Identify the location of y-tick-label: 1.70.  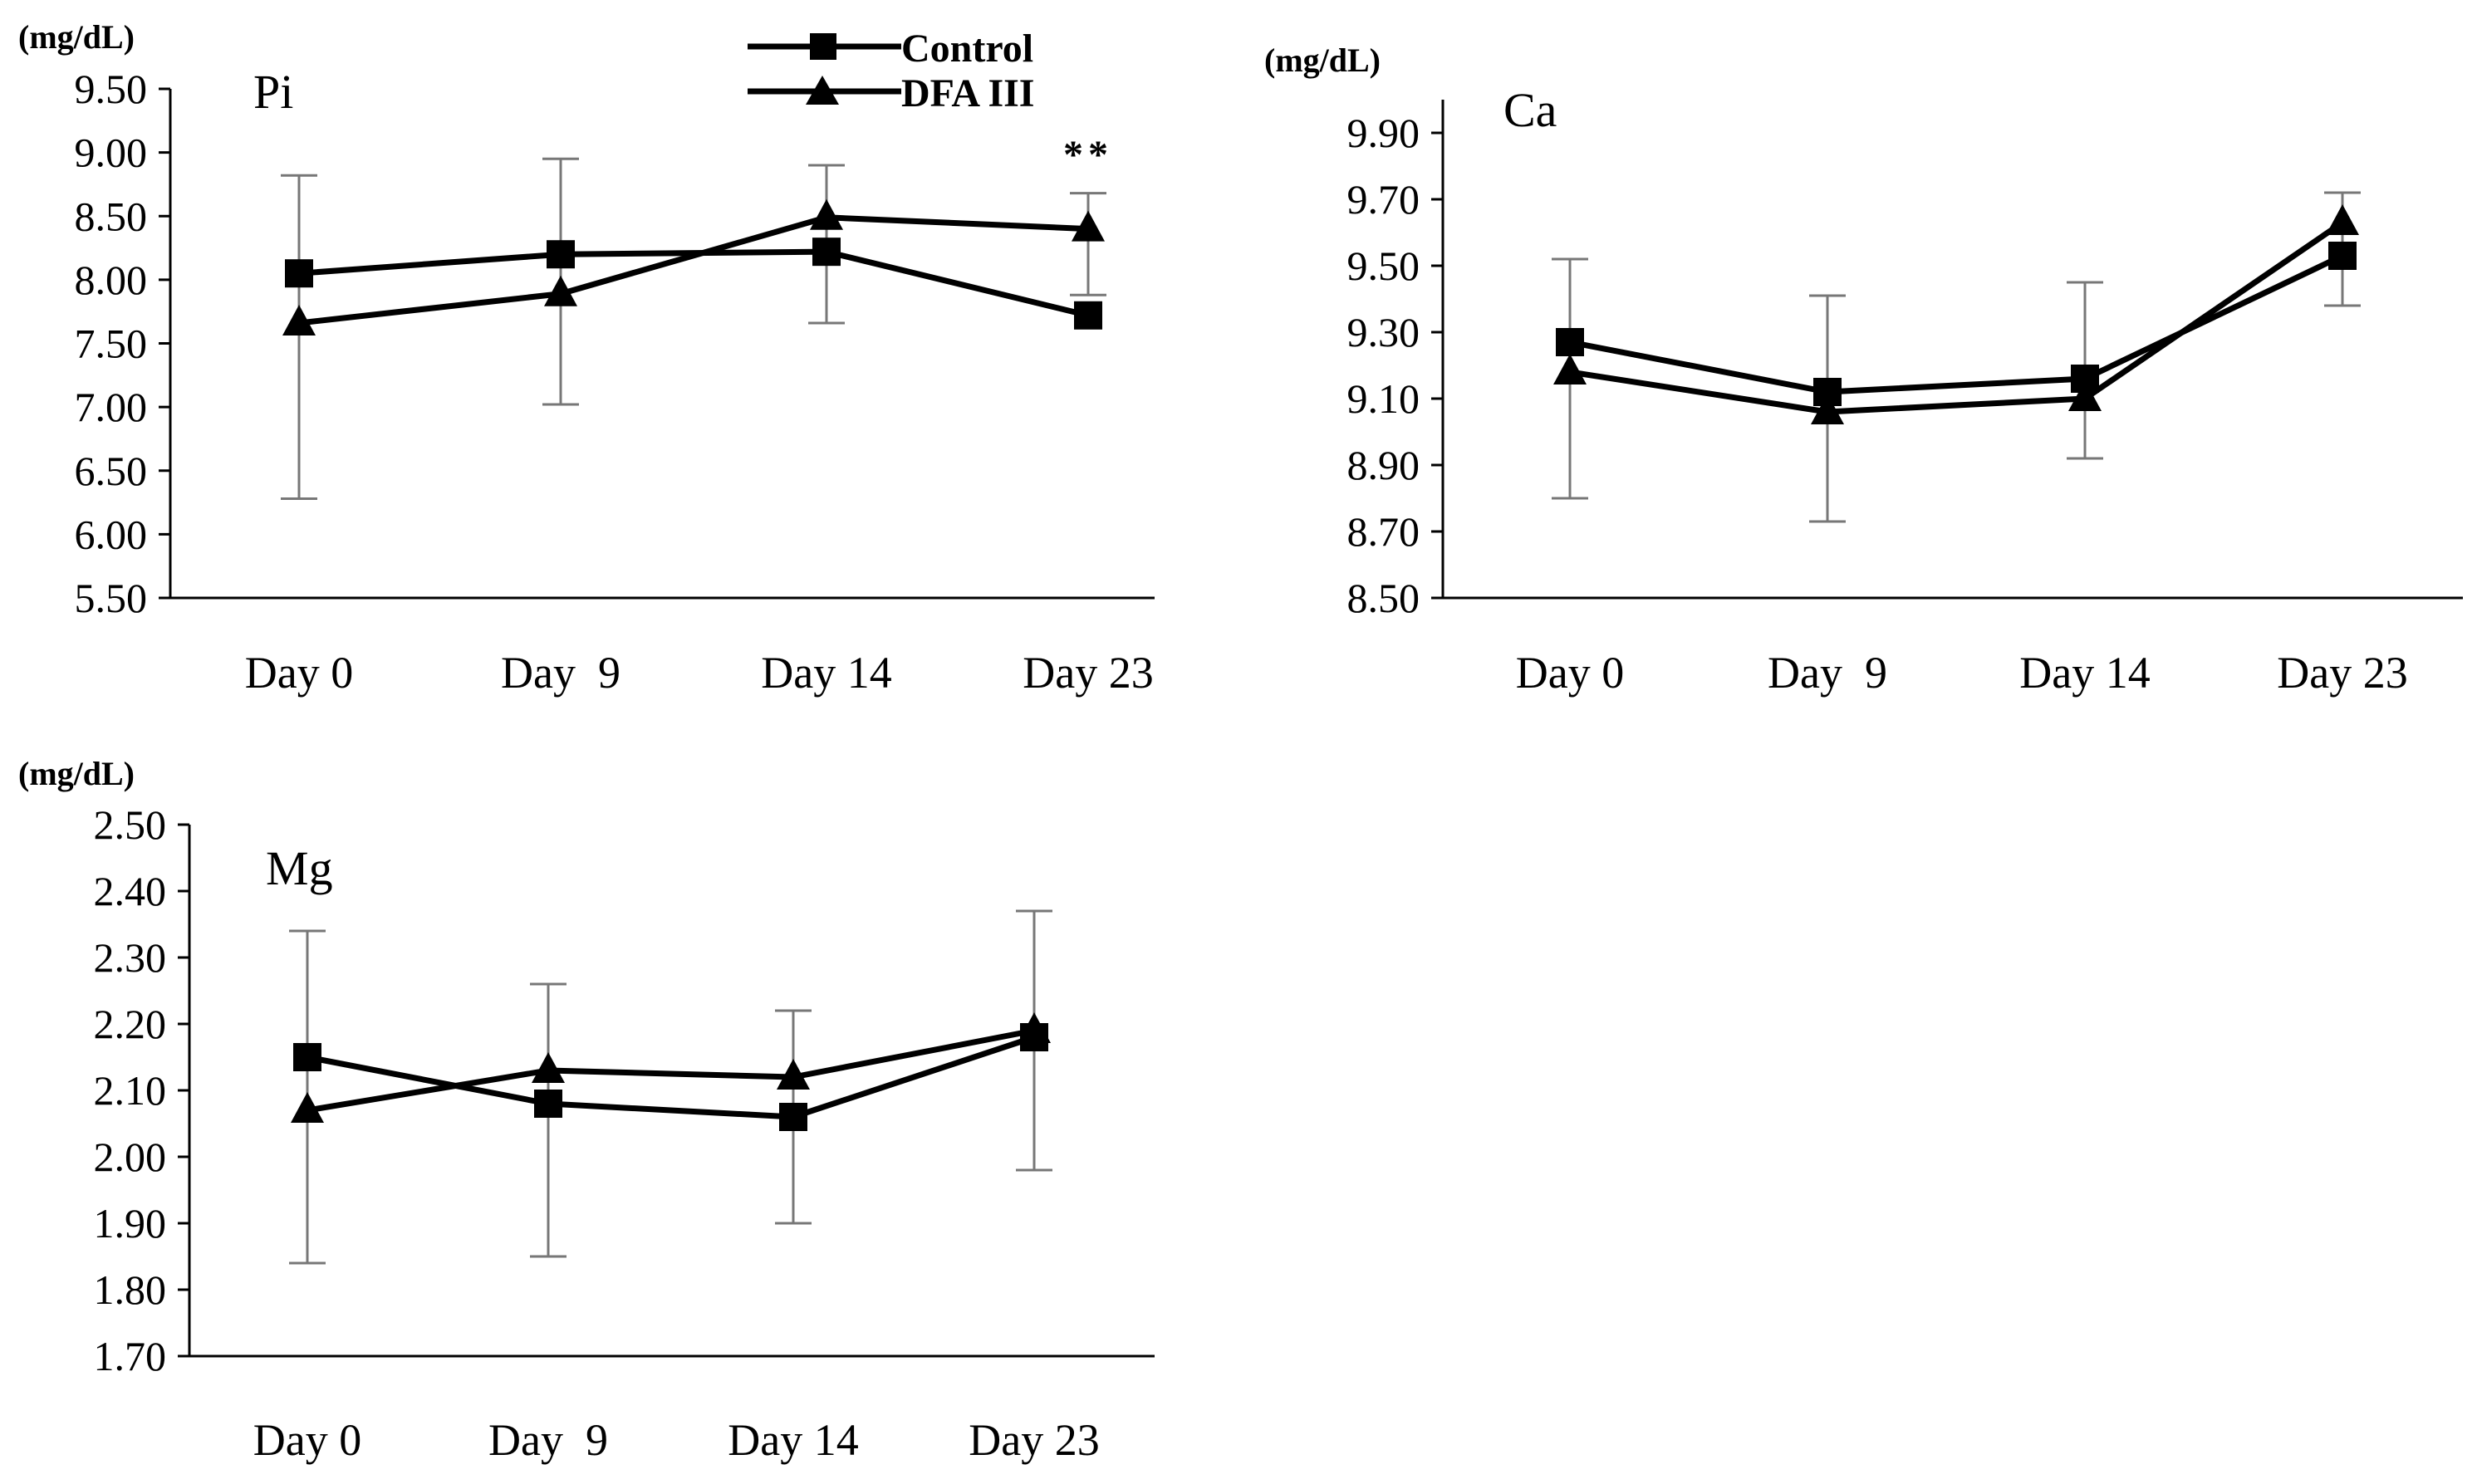
(130, 1356).